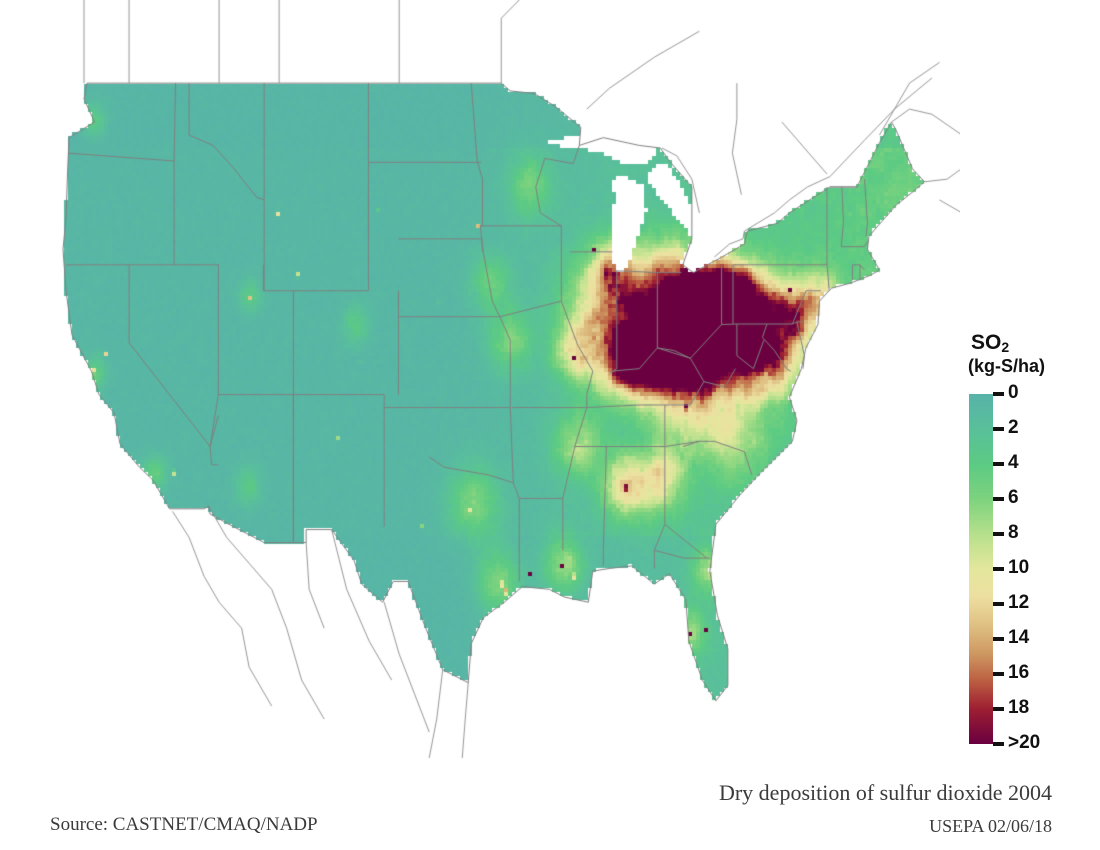 This screenshot has width=1100, height=850. What do you see at coordinates (1019, 637) in the screenshot?
I see `legend-tick-label: 14` at bounding box center [1019, 637].